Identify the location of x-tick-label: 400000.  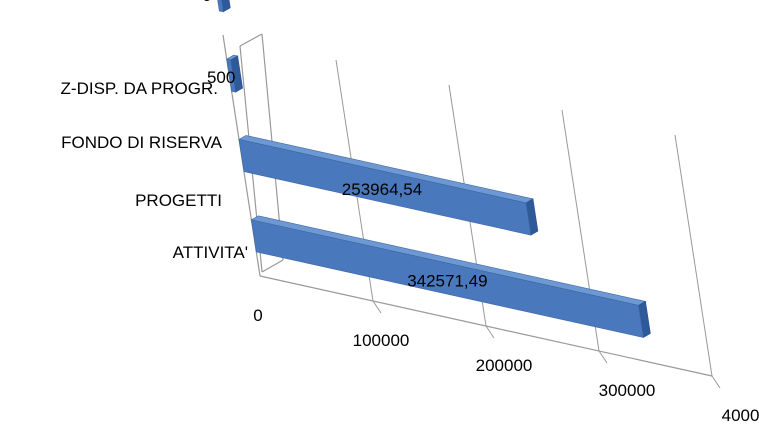
(740, 415).